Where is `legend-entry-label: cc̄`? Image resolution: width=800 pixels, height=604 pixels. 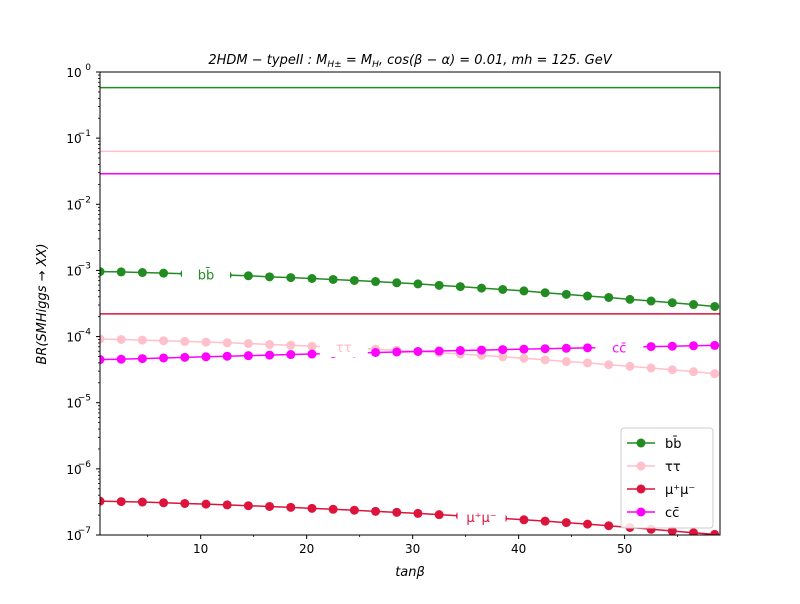 legend-entry-label: cc̄ is located at coordinates (672, 513).